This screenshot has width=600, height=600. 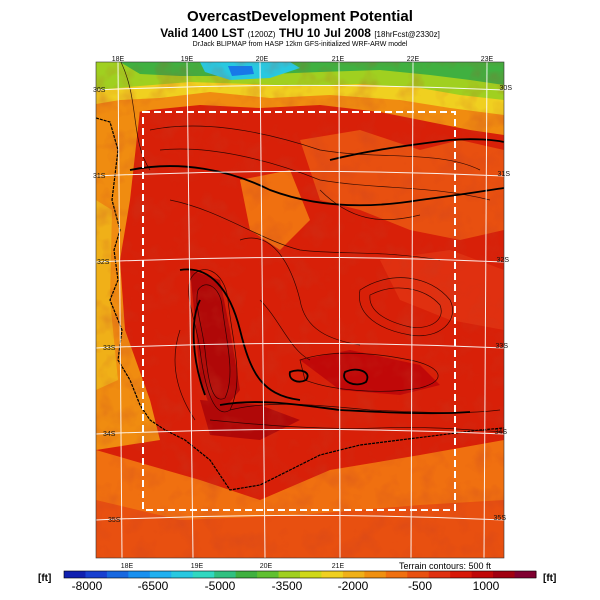 I want to click on valid-date: THU 10 Jul 2008, so click(x=324, y=33).